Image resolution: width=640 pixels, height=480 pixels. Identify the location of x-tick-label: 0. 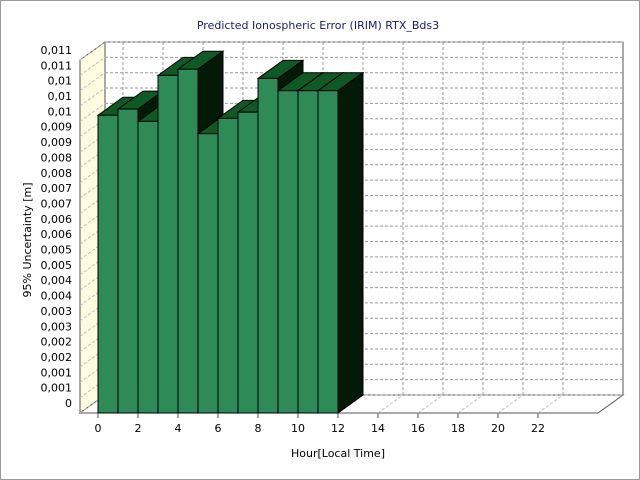
(98, 428).